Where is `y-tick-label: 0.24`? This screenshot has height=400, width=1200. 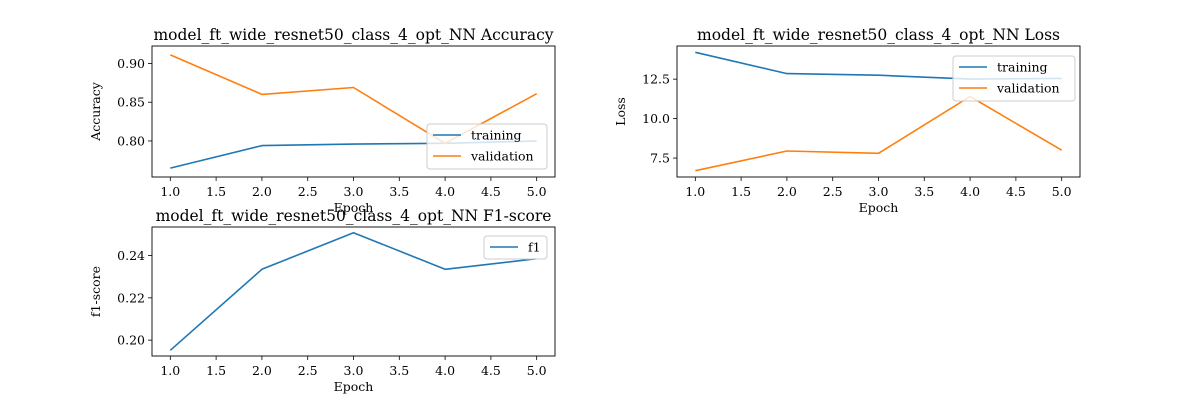 y-tick-label: 0.24 is located at coordinates (131, 255).